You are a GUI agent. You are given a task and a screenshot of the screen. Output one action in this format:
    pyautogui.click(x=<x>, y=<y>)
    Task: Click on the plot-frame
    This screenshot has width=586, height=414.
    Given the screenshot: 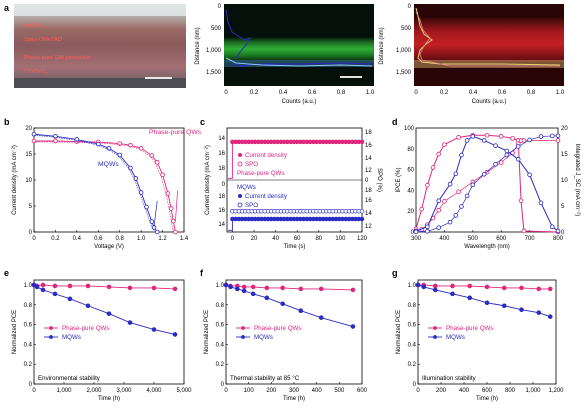 What is the action you would take?
    pyautogui.click(x=487, y=332)
    